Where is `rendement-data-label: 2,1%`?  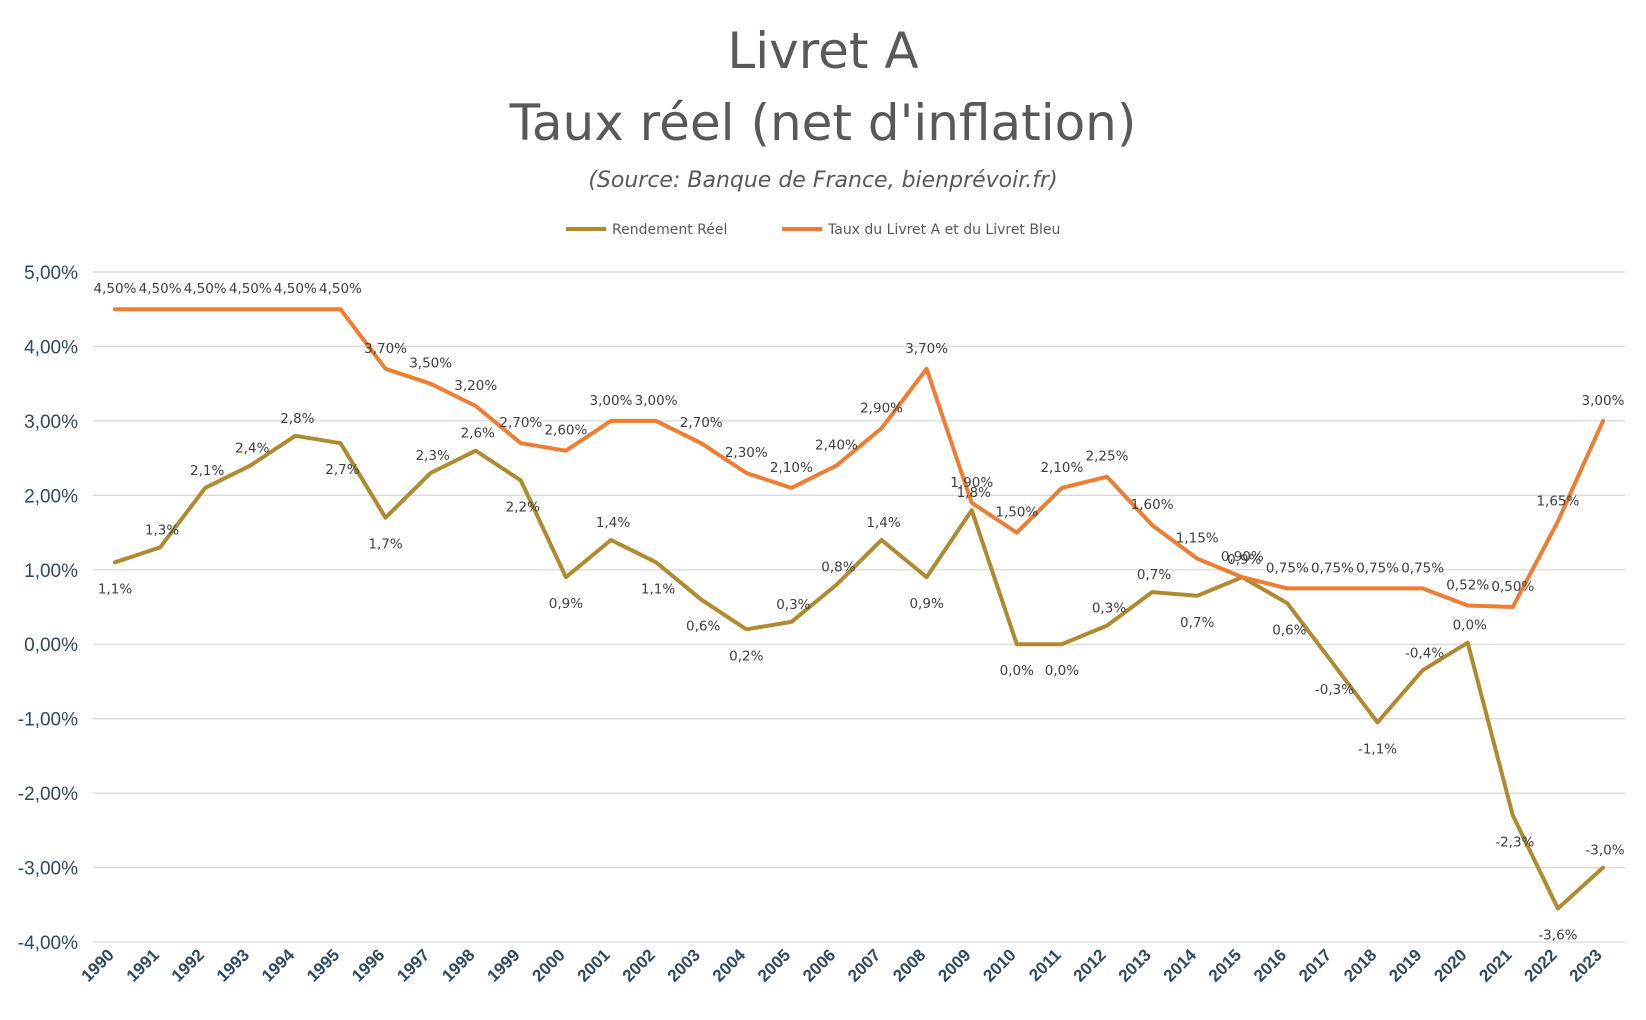 rendement-data-label: 2,1% is located at coordinates (207, 471).